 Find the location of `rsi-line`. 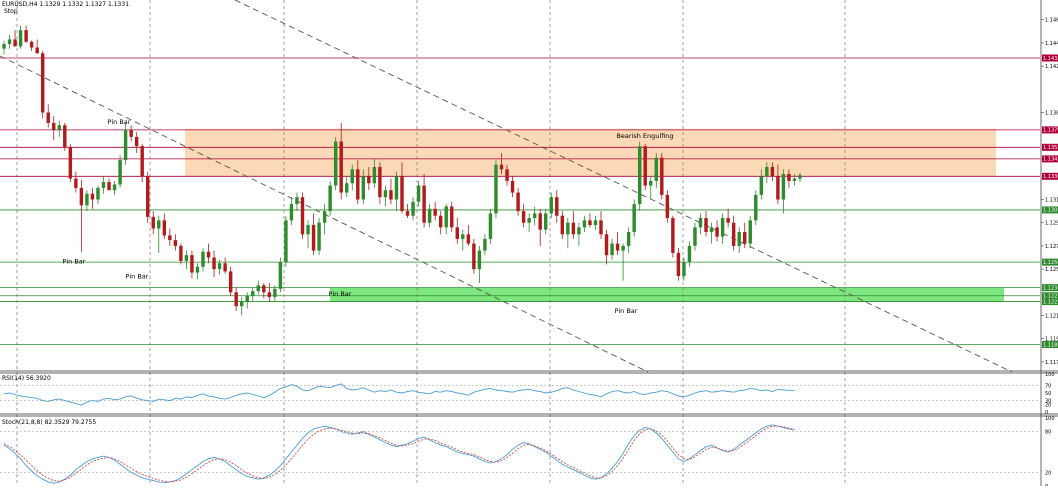

rsi-line is located at coordinates (399, 394).